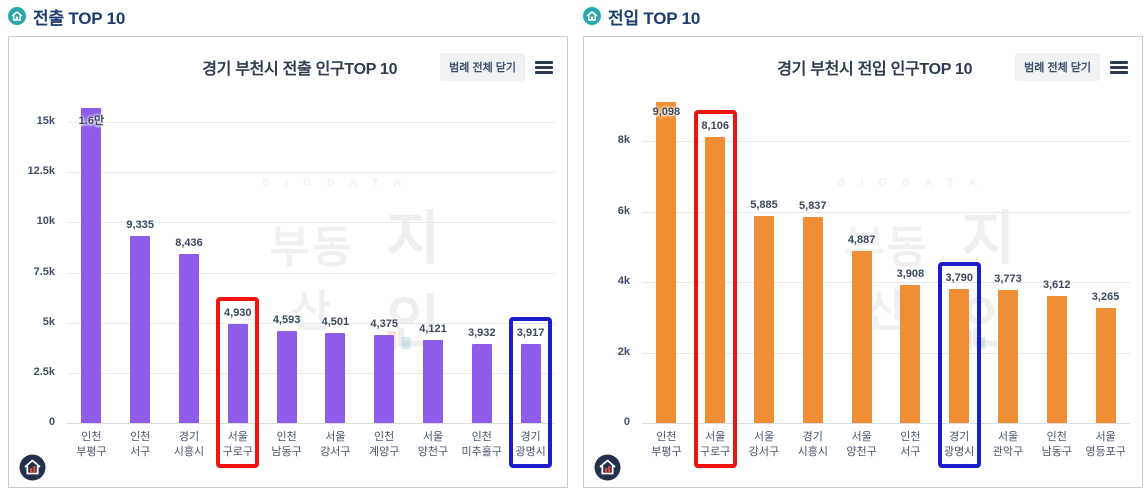 The height and width of the screenshot is (494, 1147). Describe the element at coordinates (530, 444) in the screenshot. I see `x-tick-label: 경기 광명시` at that location.